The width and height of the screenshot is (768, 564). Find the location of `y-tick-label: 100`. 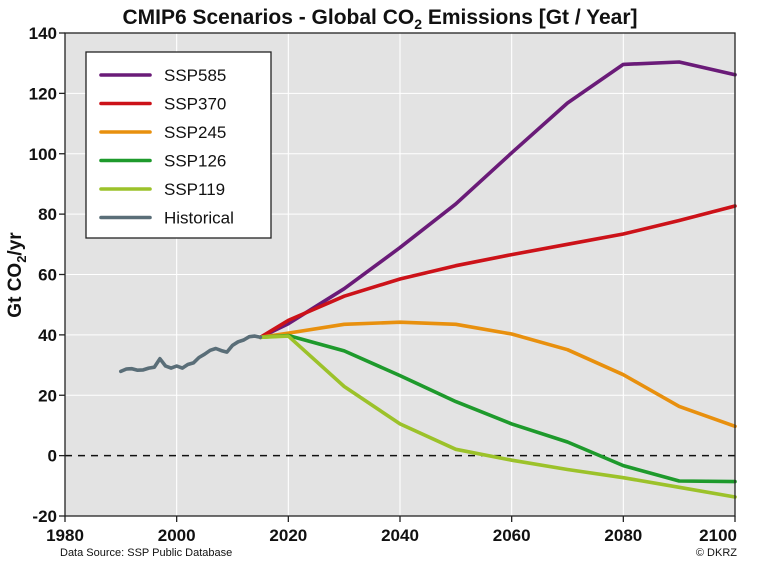

y-tick-label: 100 is located at coordinates (43, 154).